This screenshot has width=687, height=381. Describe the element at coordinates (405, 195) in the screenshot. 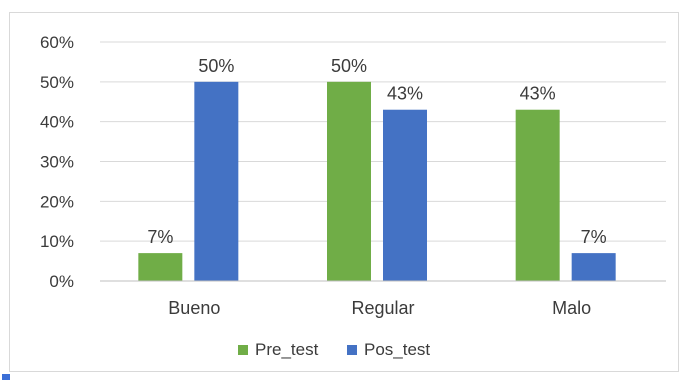

I see `bar-pos-test-regular` at that location.